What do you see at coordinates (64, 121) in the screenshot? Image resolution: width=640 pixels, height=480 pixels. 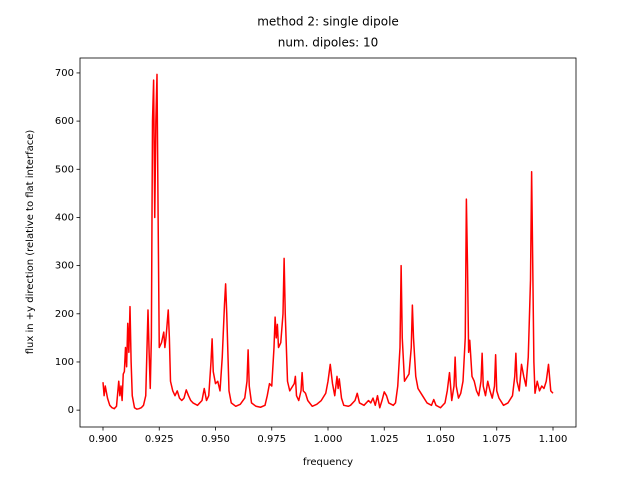 I see `y-tick-label: 600` at bounding box center [64, 121].